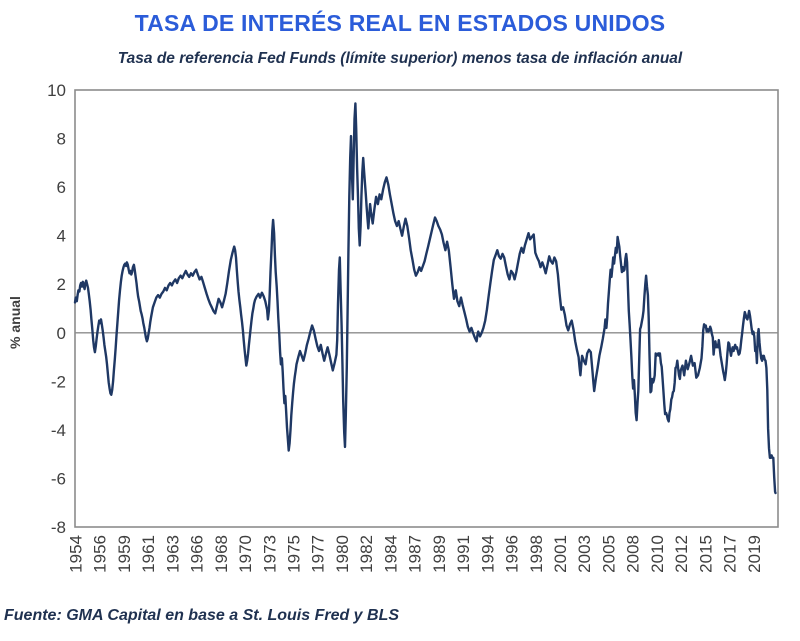 Image resolution: width=800 pixels, height=641 pixels. I want to click on x-tick-label: 1996, so click(512, 554).